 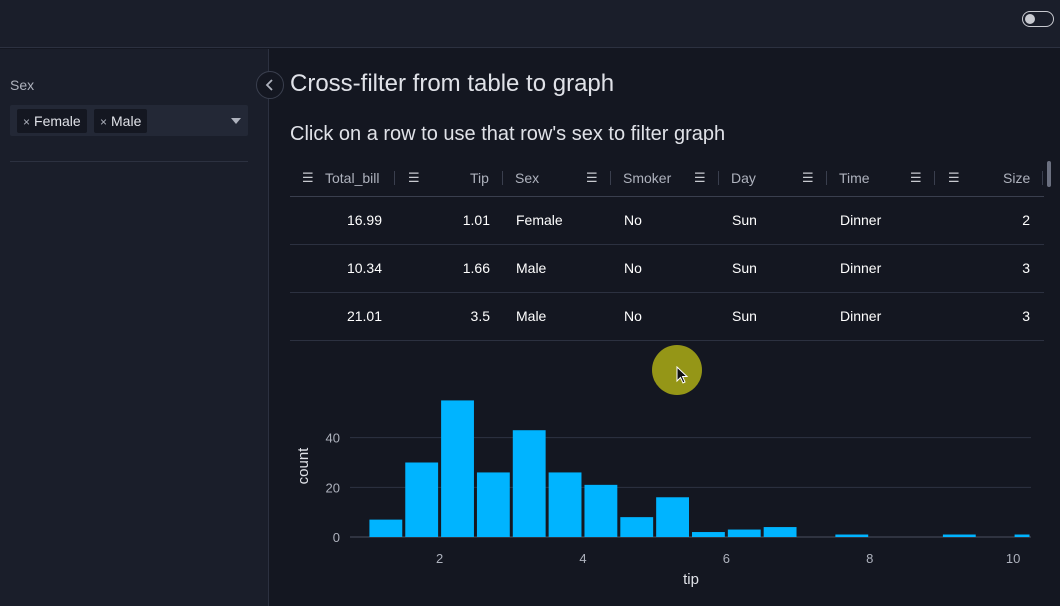 I want to click on column-header-time: Time, so click(x=854, y=178).